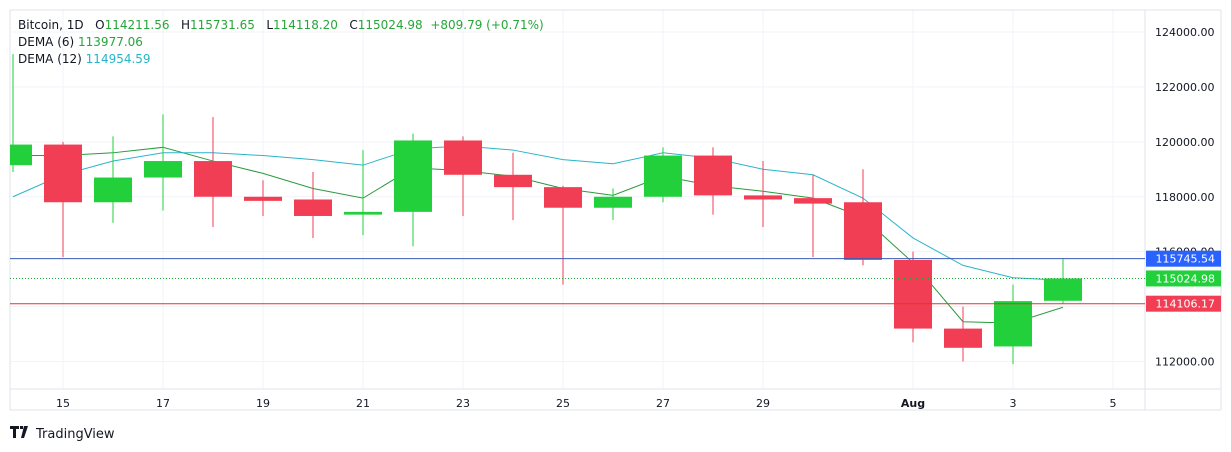 The height and width of the screenshot is (452, 1231). I want to click on price-tag-label: 114106.17, so click(1186, 304).